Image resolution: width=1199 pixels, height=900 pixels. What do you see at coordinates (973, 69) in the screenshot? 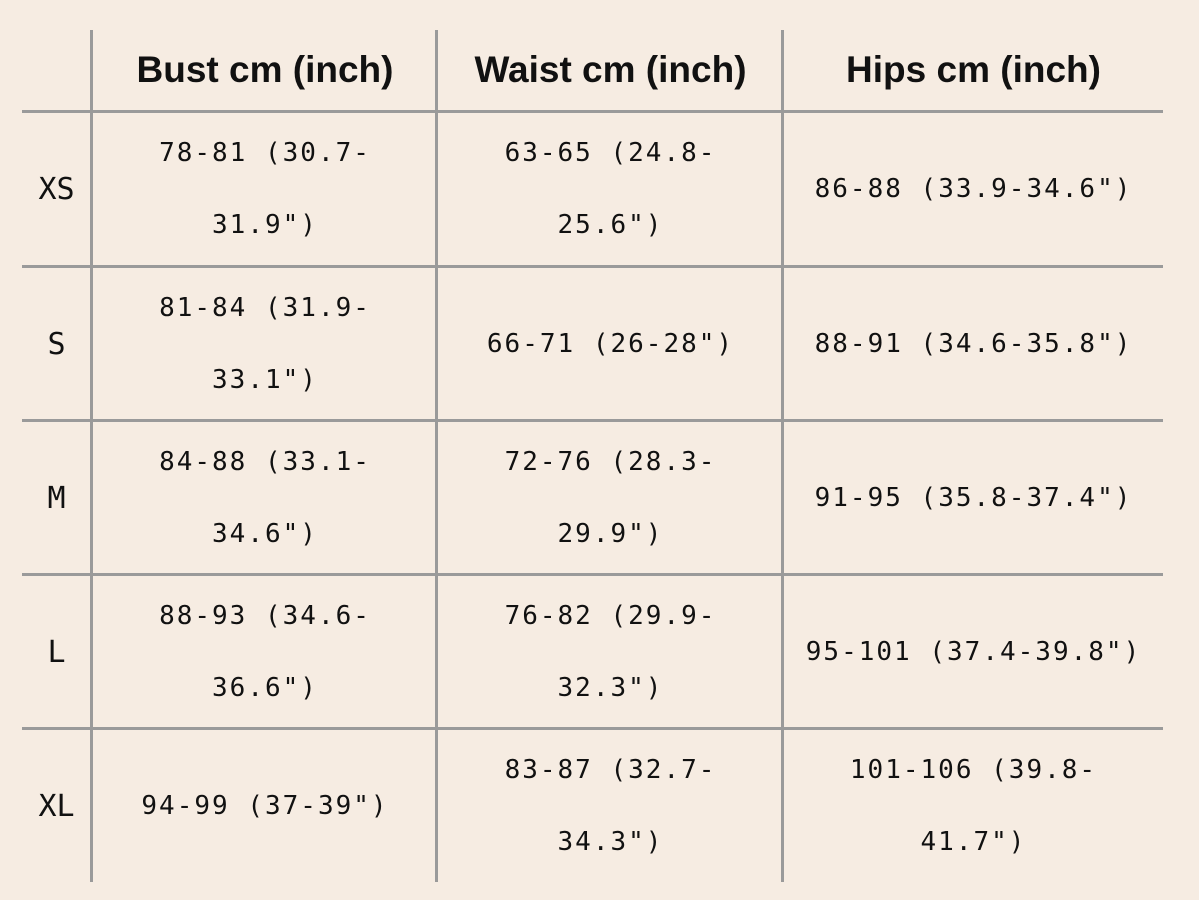
I see `column-header: Hips cm (inch)` at bounding box center [973, 69].